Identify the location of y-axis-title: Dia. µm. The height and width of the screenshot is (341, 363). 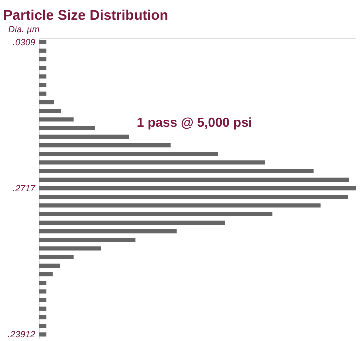
(24, 29).